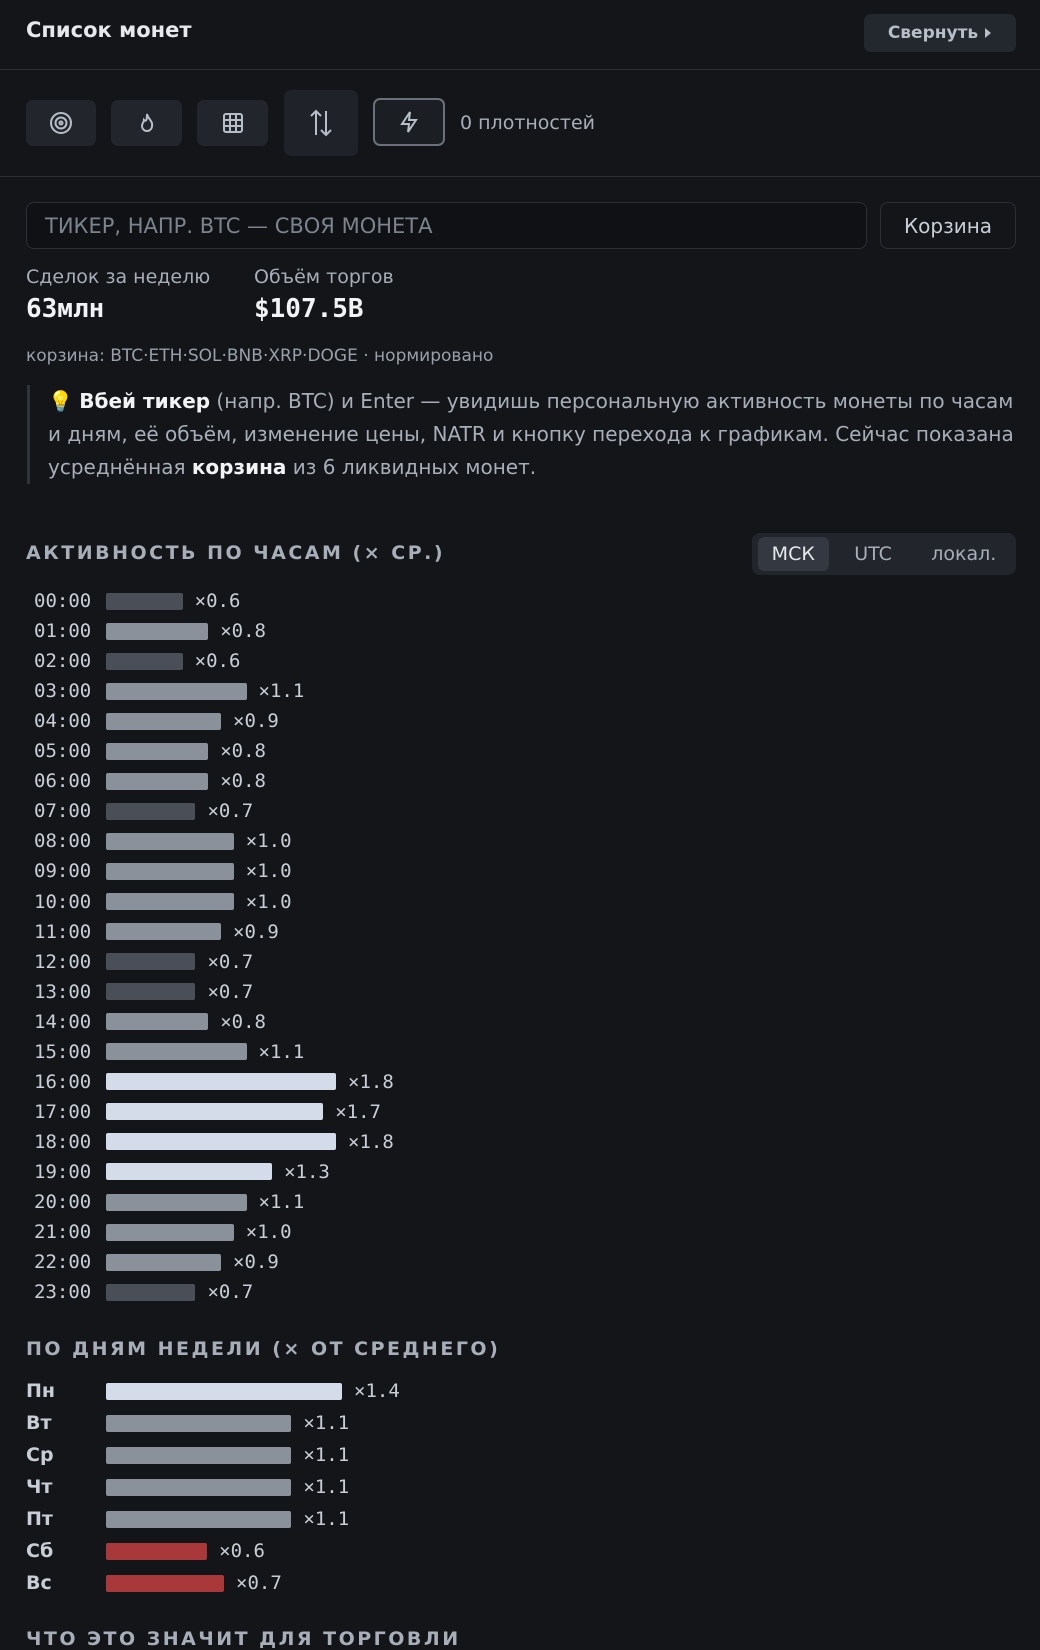 The width and height of the screenshot is (1040, 1650). What do you see at coordinates (446, 225) in the screenshot?
I see `ticker-input: ТИКЕР, НАПР. BTC — СВОЯ МОНЕТА` at bounding box center [446, 225].